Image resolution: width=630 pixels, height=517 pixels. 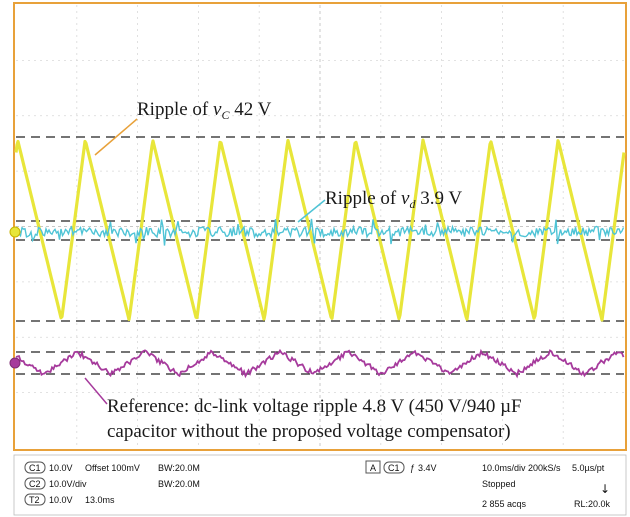 I want to click on ch3-badge-label: T2, so click(x=34, y=500).